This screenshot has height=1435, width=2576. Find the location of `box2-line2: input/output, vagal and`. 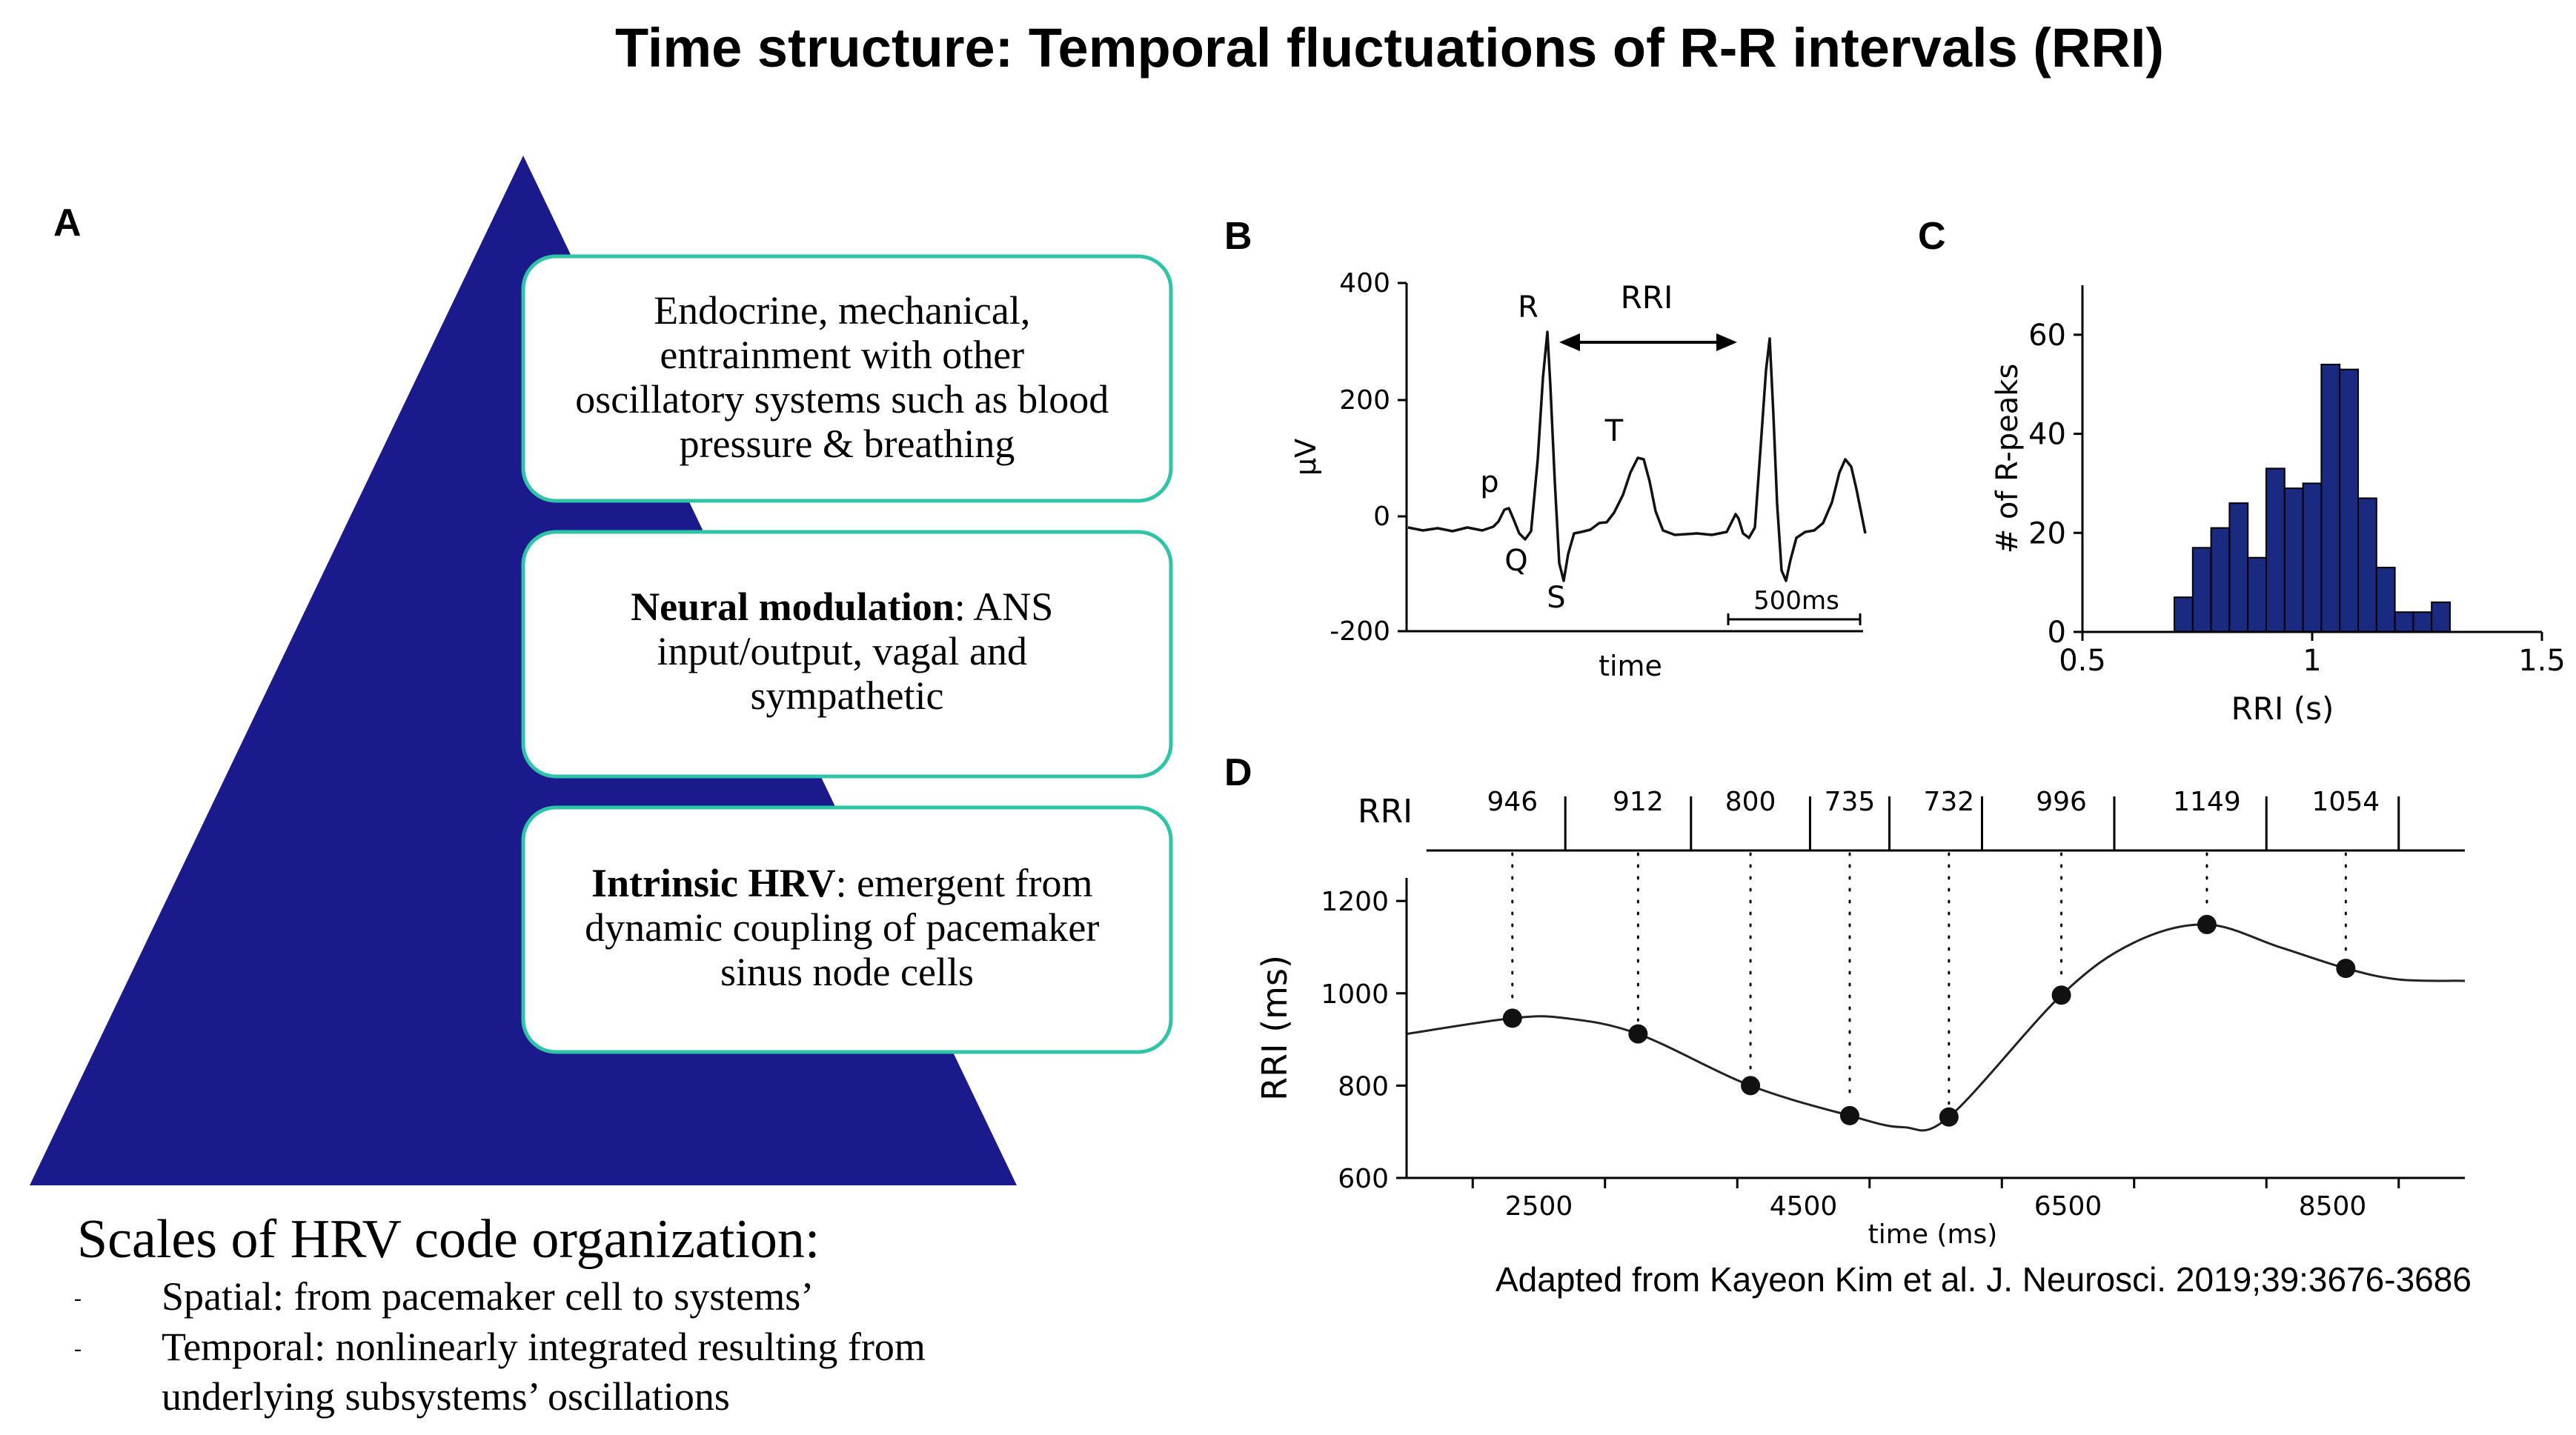

box2-line2: input/output, vagal and is located at coordinates (842, 651).